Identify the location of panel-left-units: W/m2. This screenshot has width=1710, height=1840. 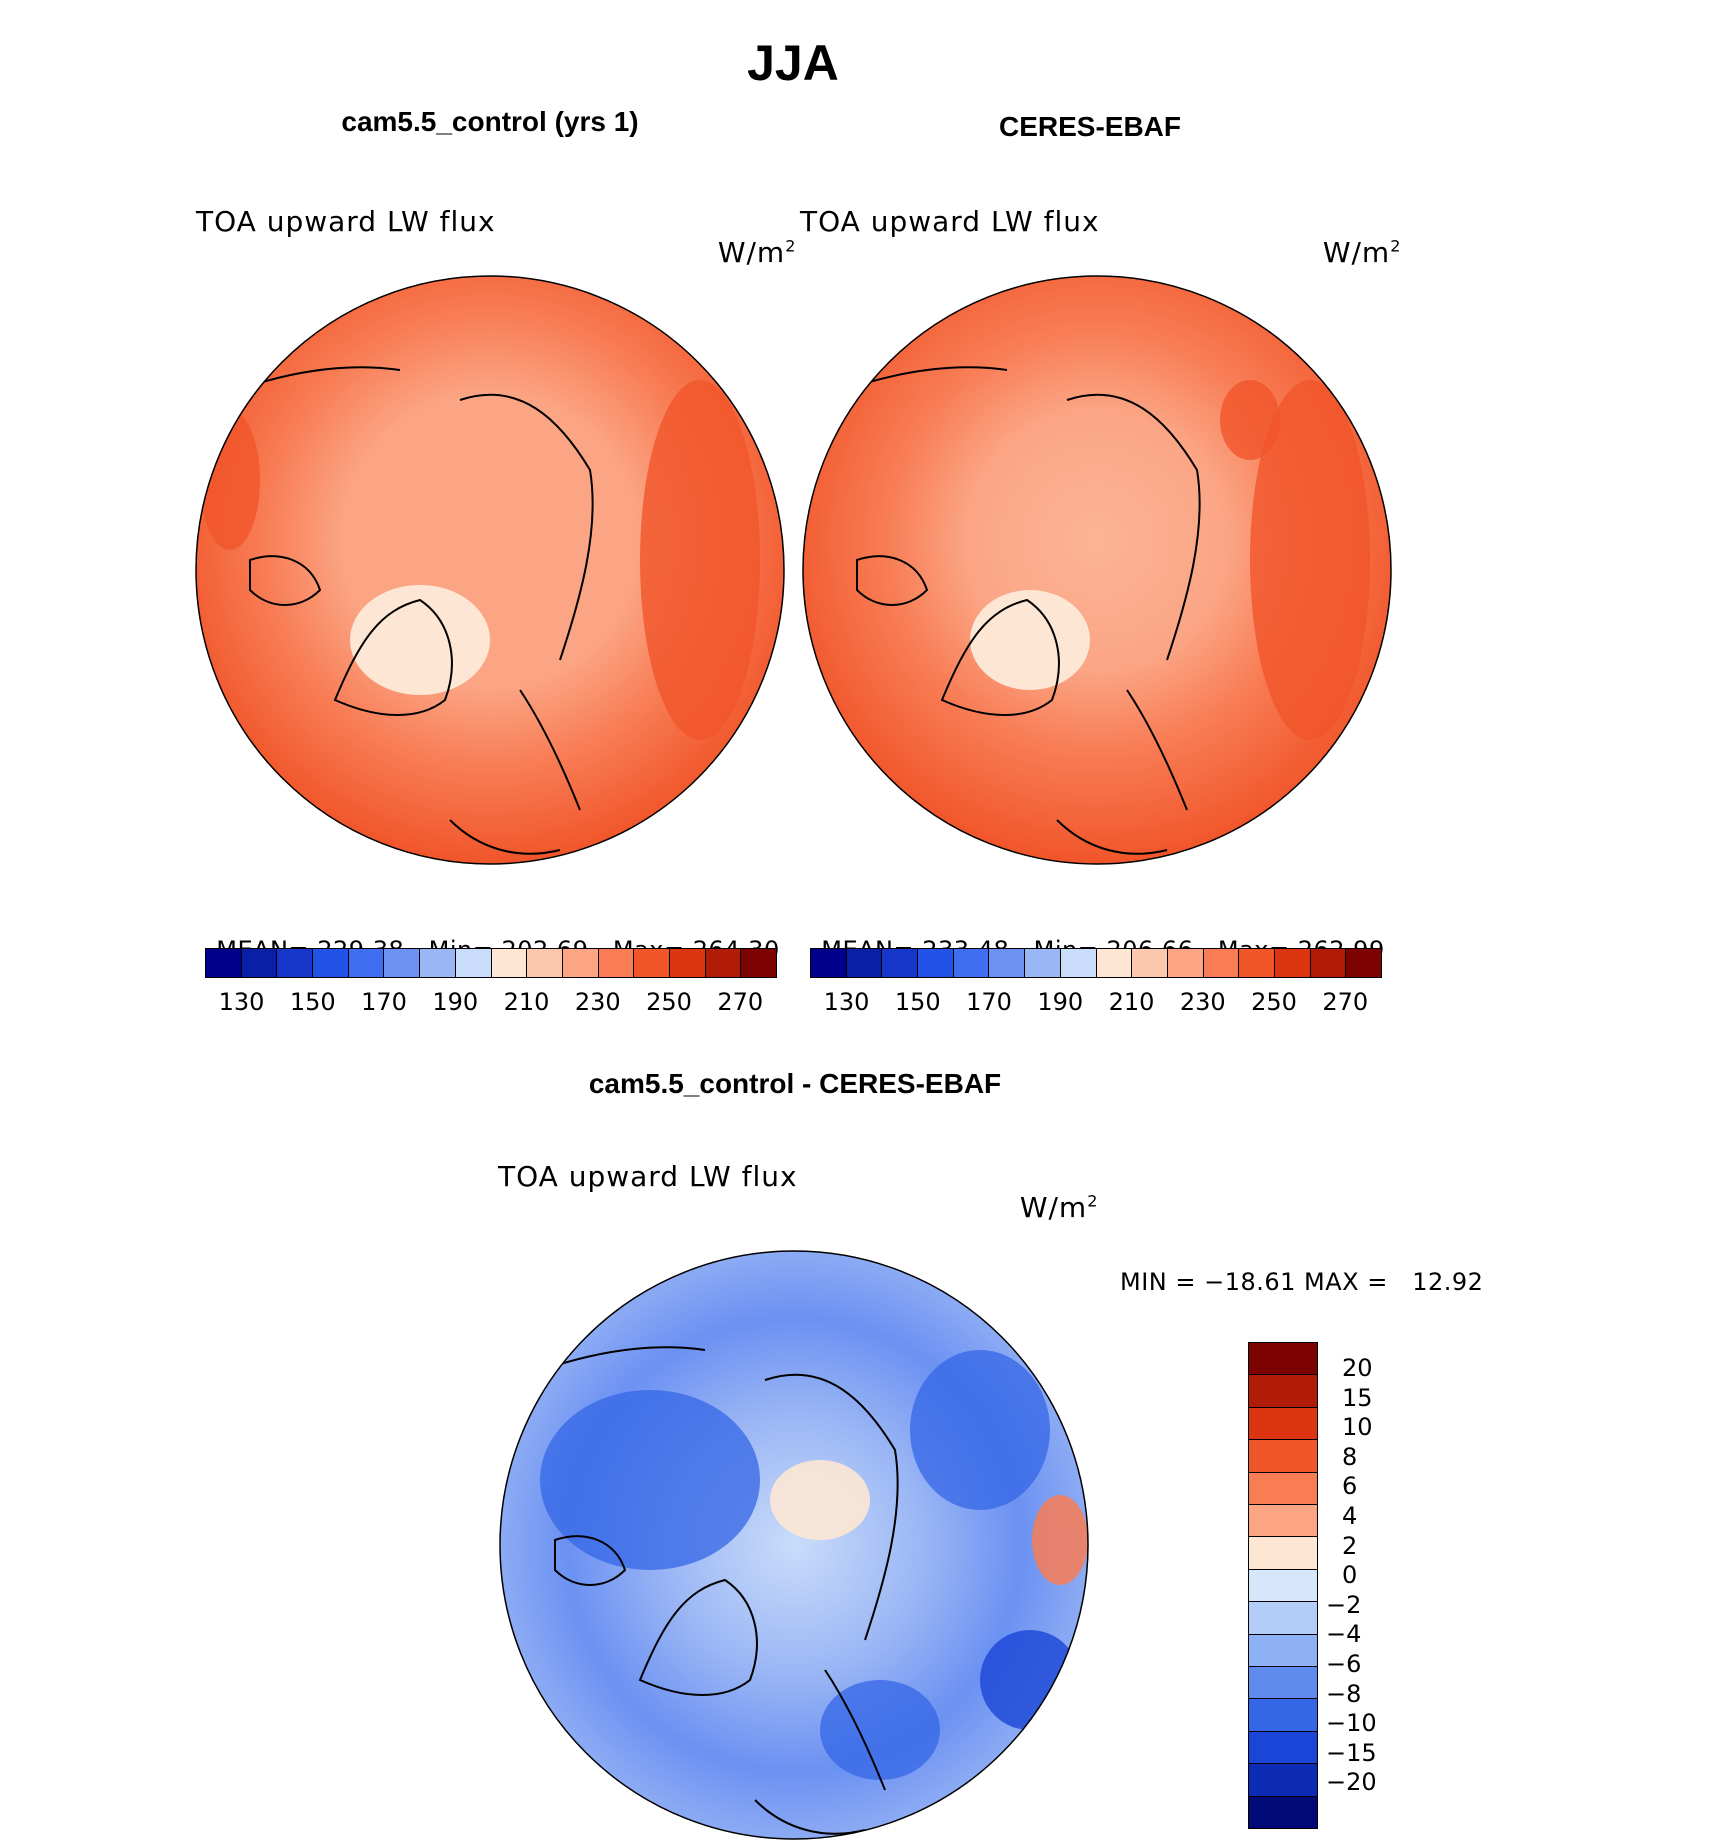
(747, 236).